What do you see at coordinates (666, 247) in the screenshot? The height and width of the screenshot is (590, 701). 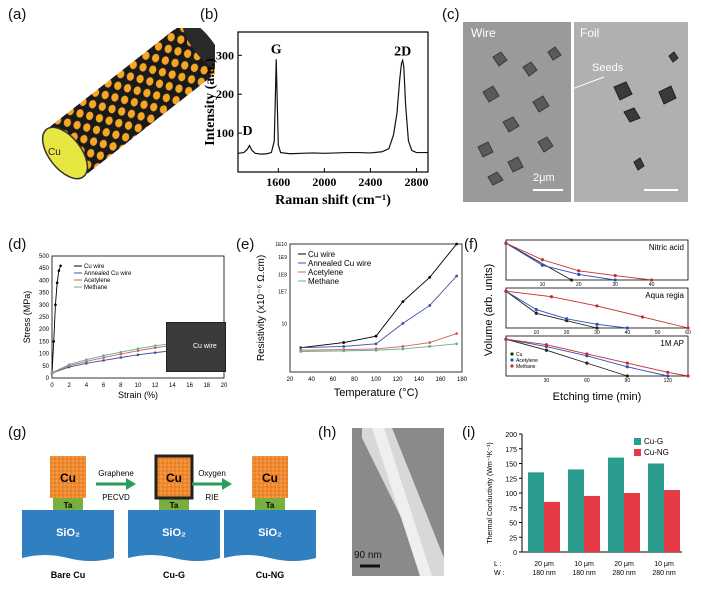 I see `etch-subplot-title: Nitric acid` at bounding box center [666, 247].